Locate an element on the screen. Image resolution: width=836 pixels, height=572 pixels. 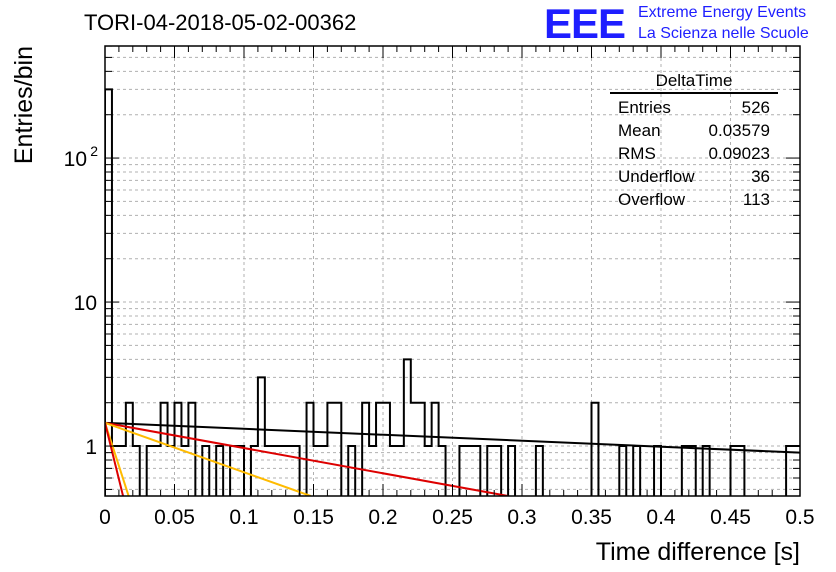
stats-divider is located at coordinates (694, 93).